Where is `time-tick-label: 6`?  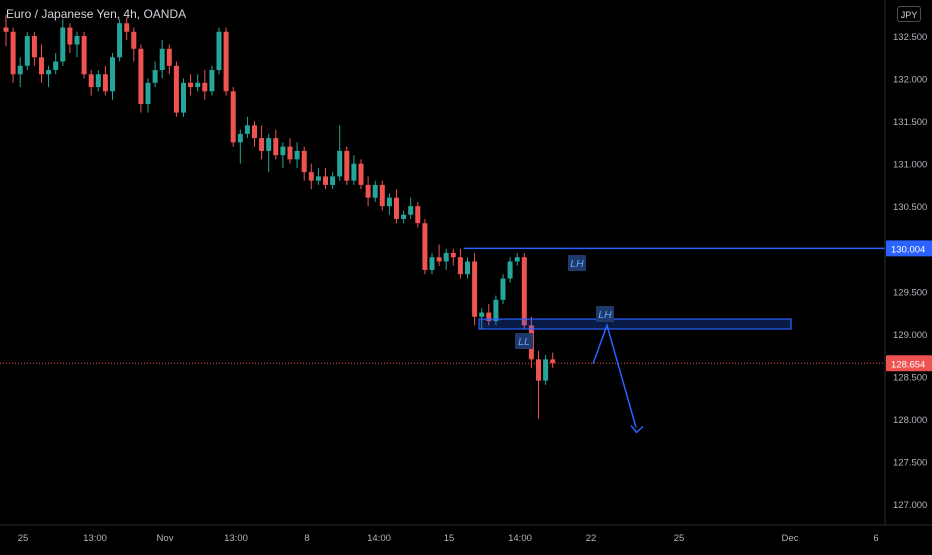
time-tick-label: 6 is located at coordinates (875, 538).